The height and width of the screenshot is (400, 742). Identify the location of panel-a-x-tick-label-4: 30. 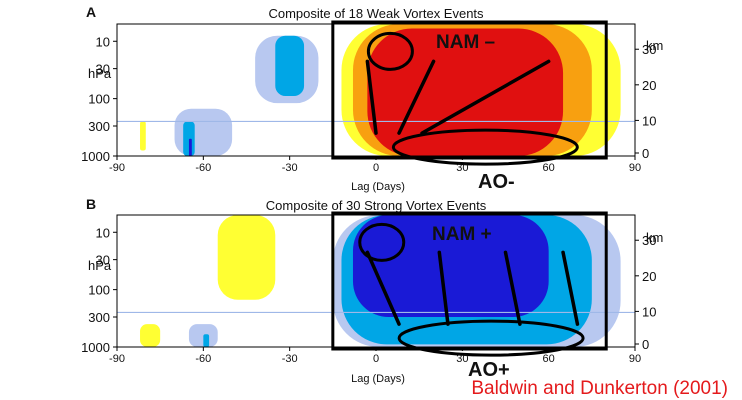
(462, 168).